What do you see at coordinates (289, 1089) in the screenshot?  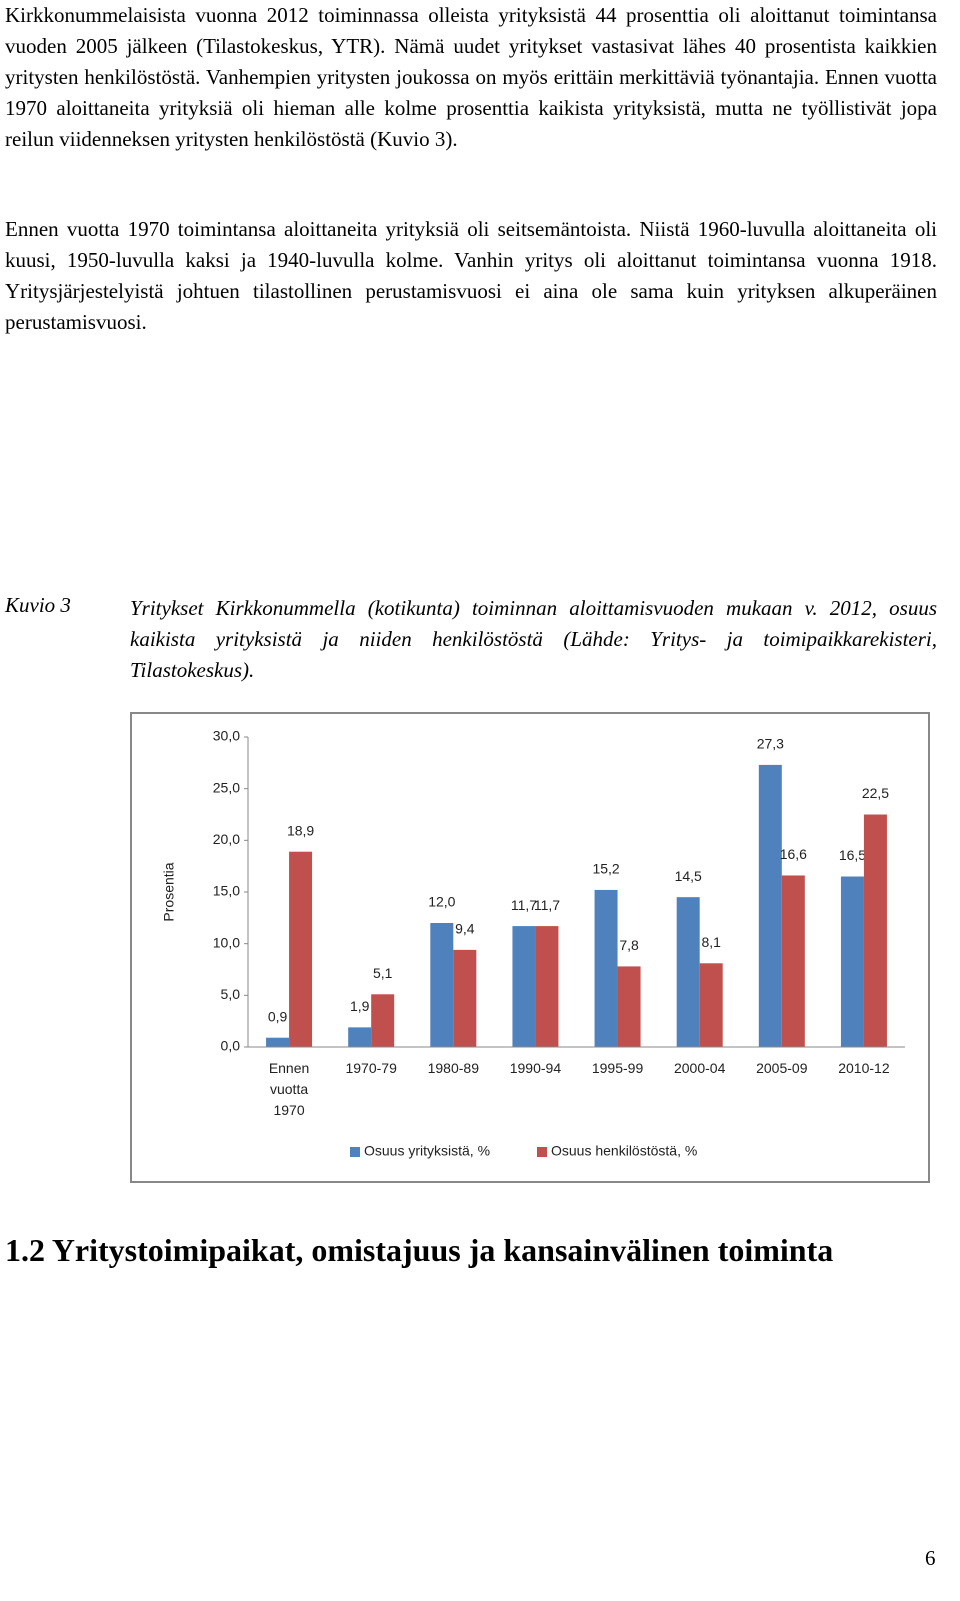 I see `x-tick-label: Ennen vuotta 1970` at bounding box center [289, 1089].